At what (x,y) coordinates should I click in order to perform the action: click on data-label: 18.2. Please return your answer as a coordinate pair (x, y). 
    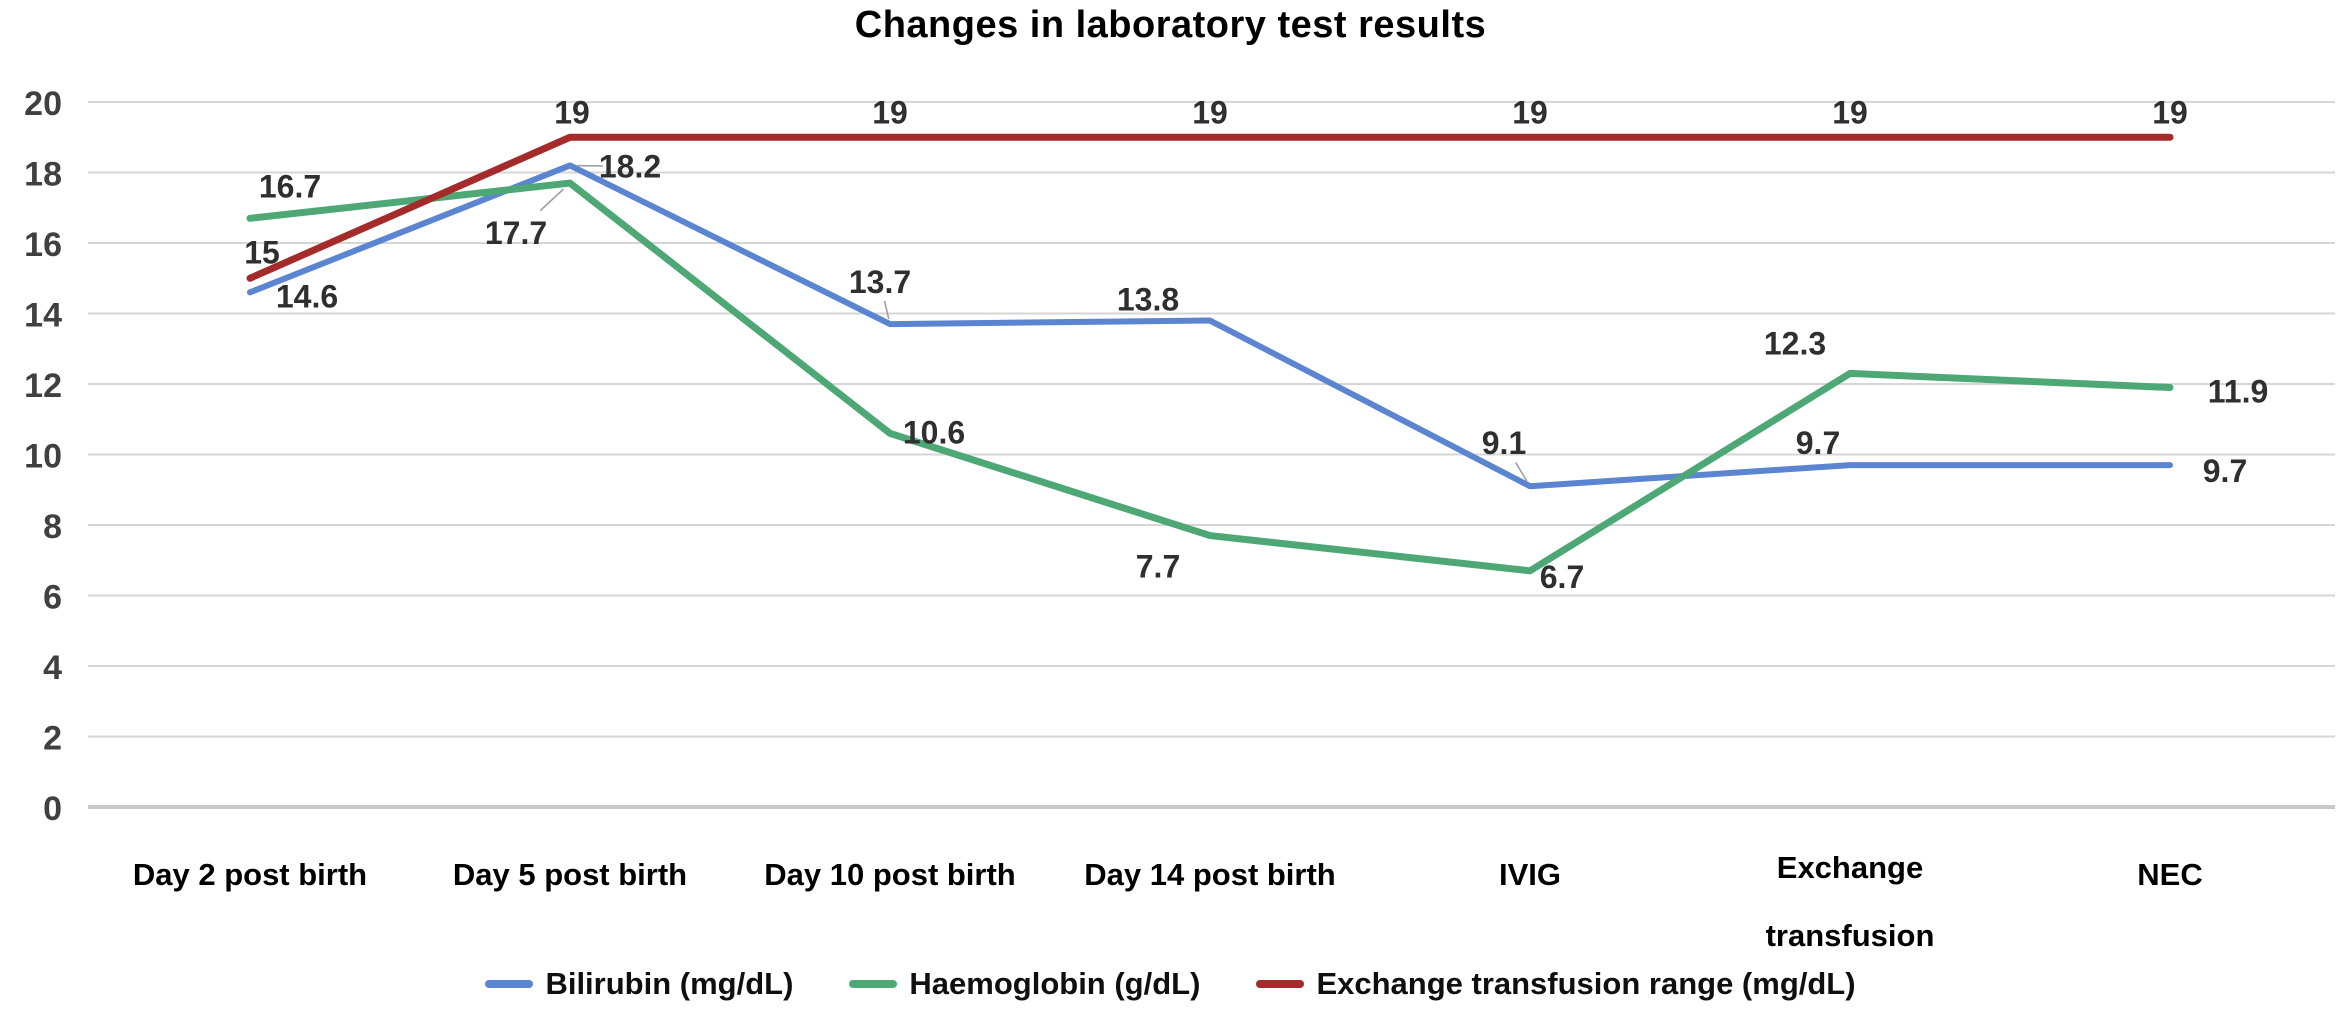
    Looking at the image, I should click on (630, 166).